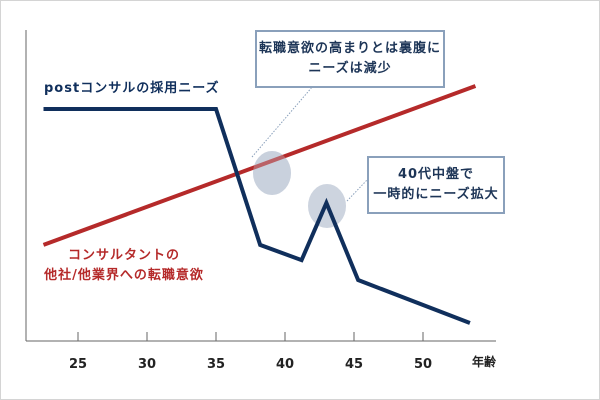 The height and width of the screenshot is (400, 600). I want to click on x-tick-label: 30, so click(147, 364).